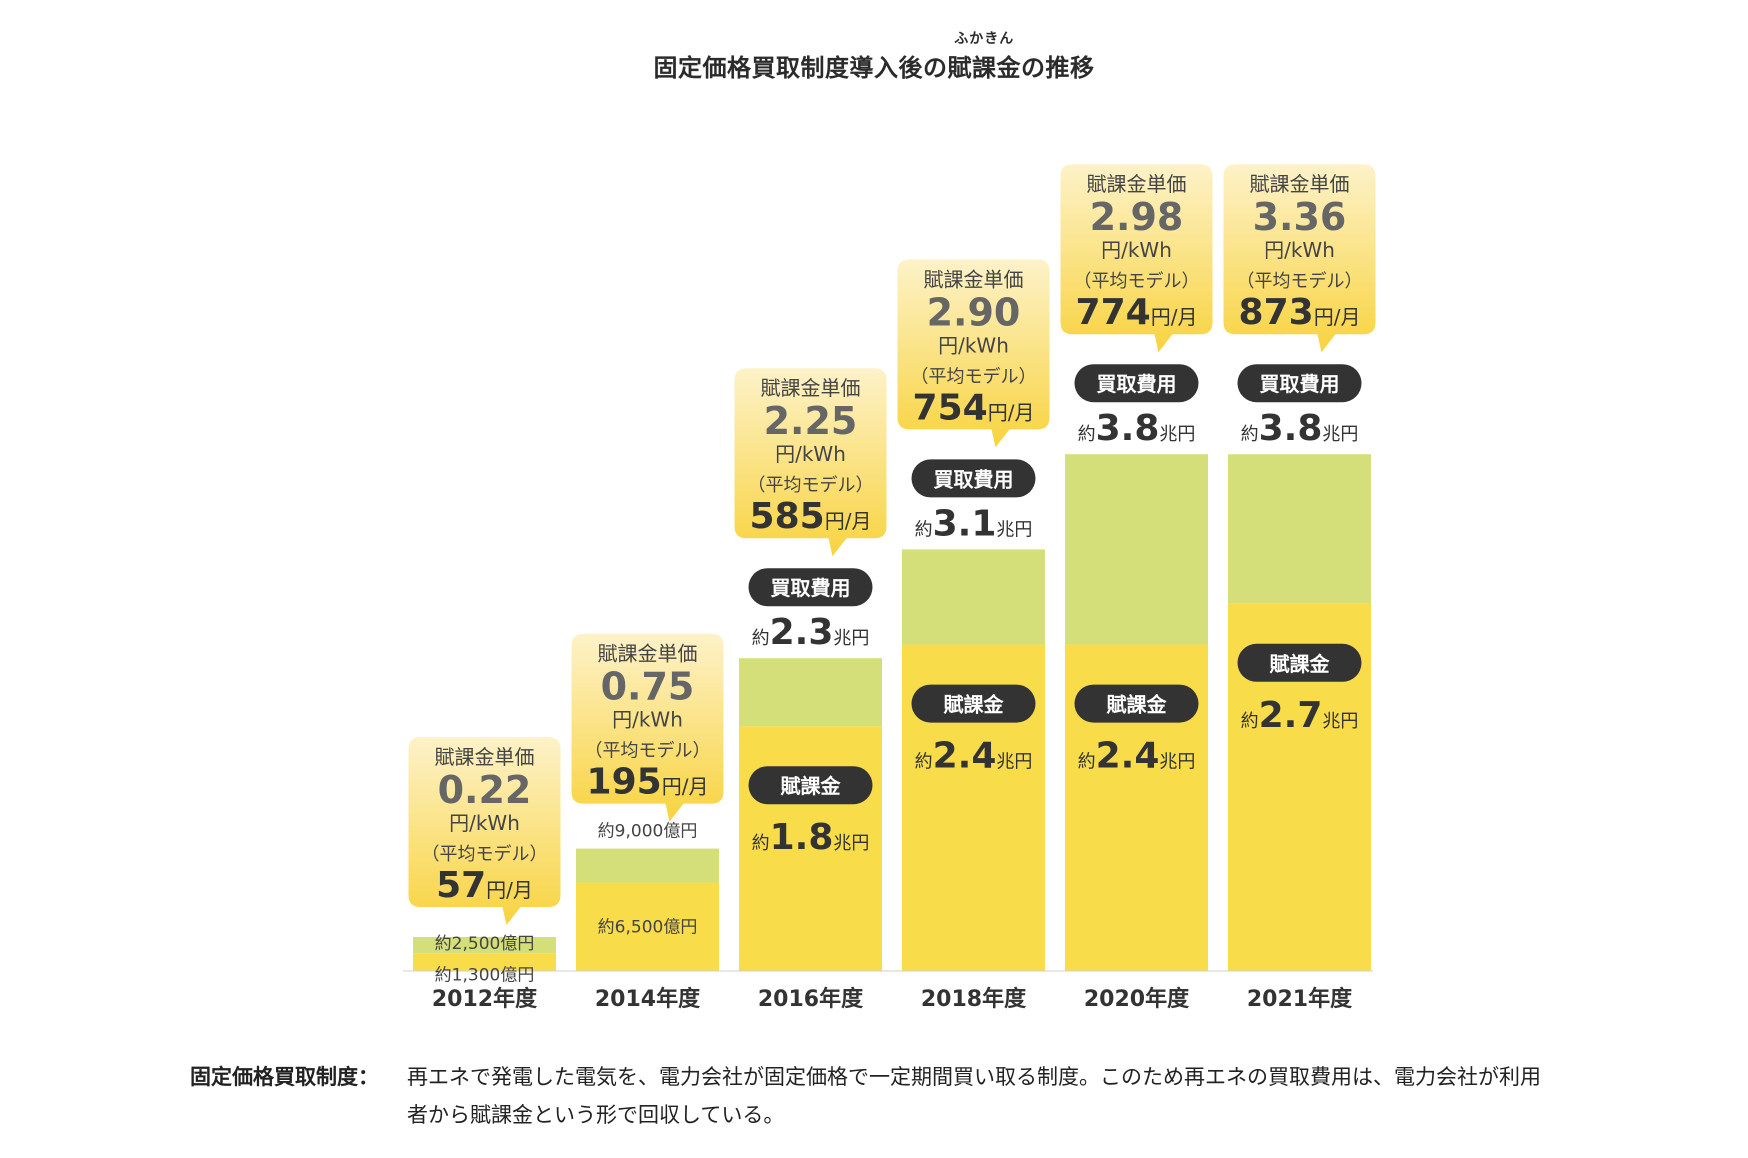 This screenshot has height=1158, width=1748. I want to click on x-tick-label: 2020年度, so click(1137, 998).